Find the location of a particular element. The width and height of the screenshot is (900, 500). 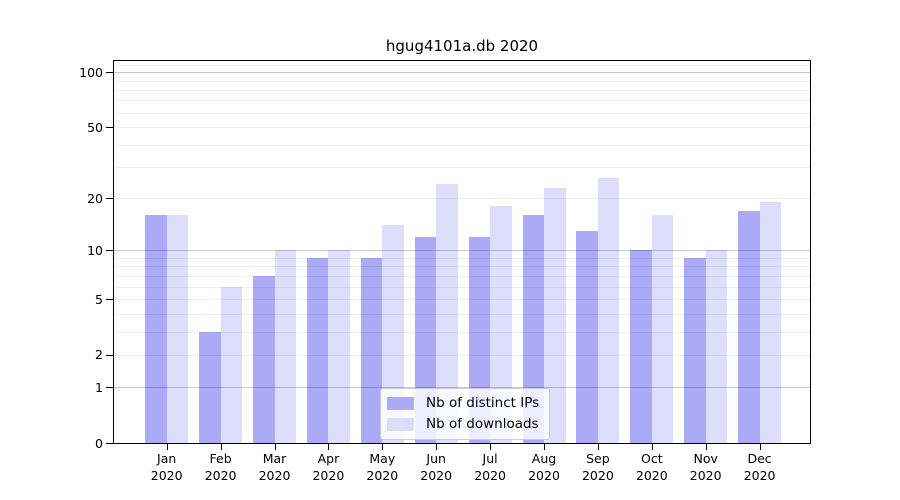

bar-downloads-feb is located at coordinates (231, 364).